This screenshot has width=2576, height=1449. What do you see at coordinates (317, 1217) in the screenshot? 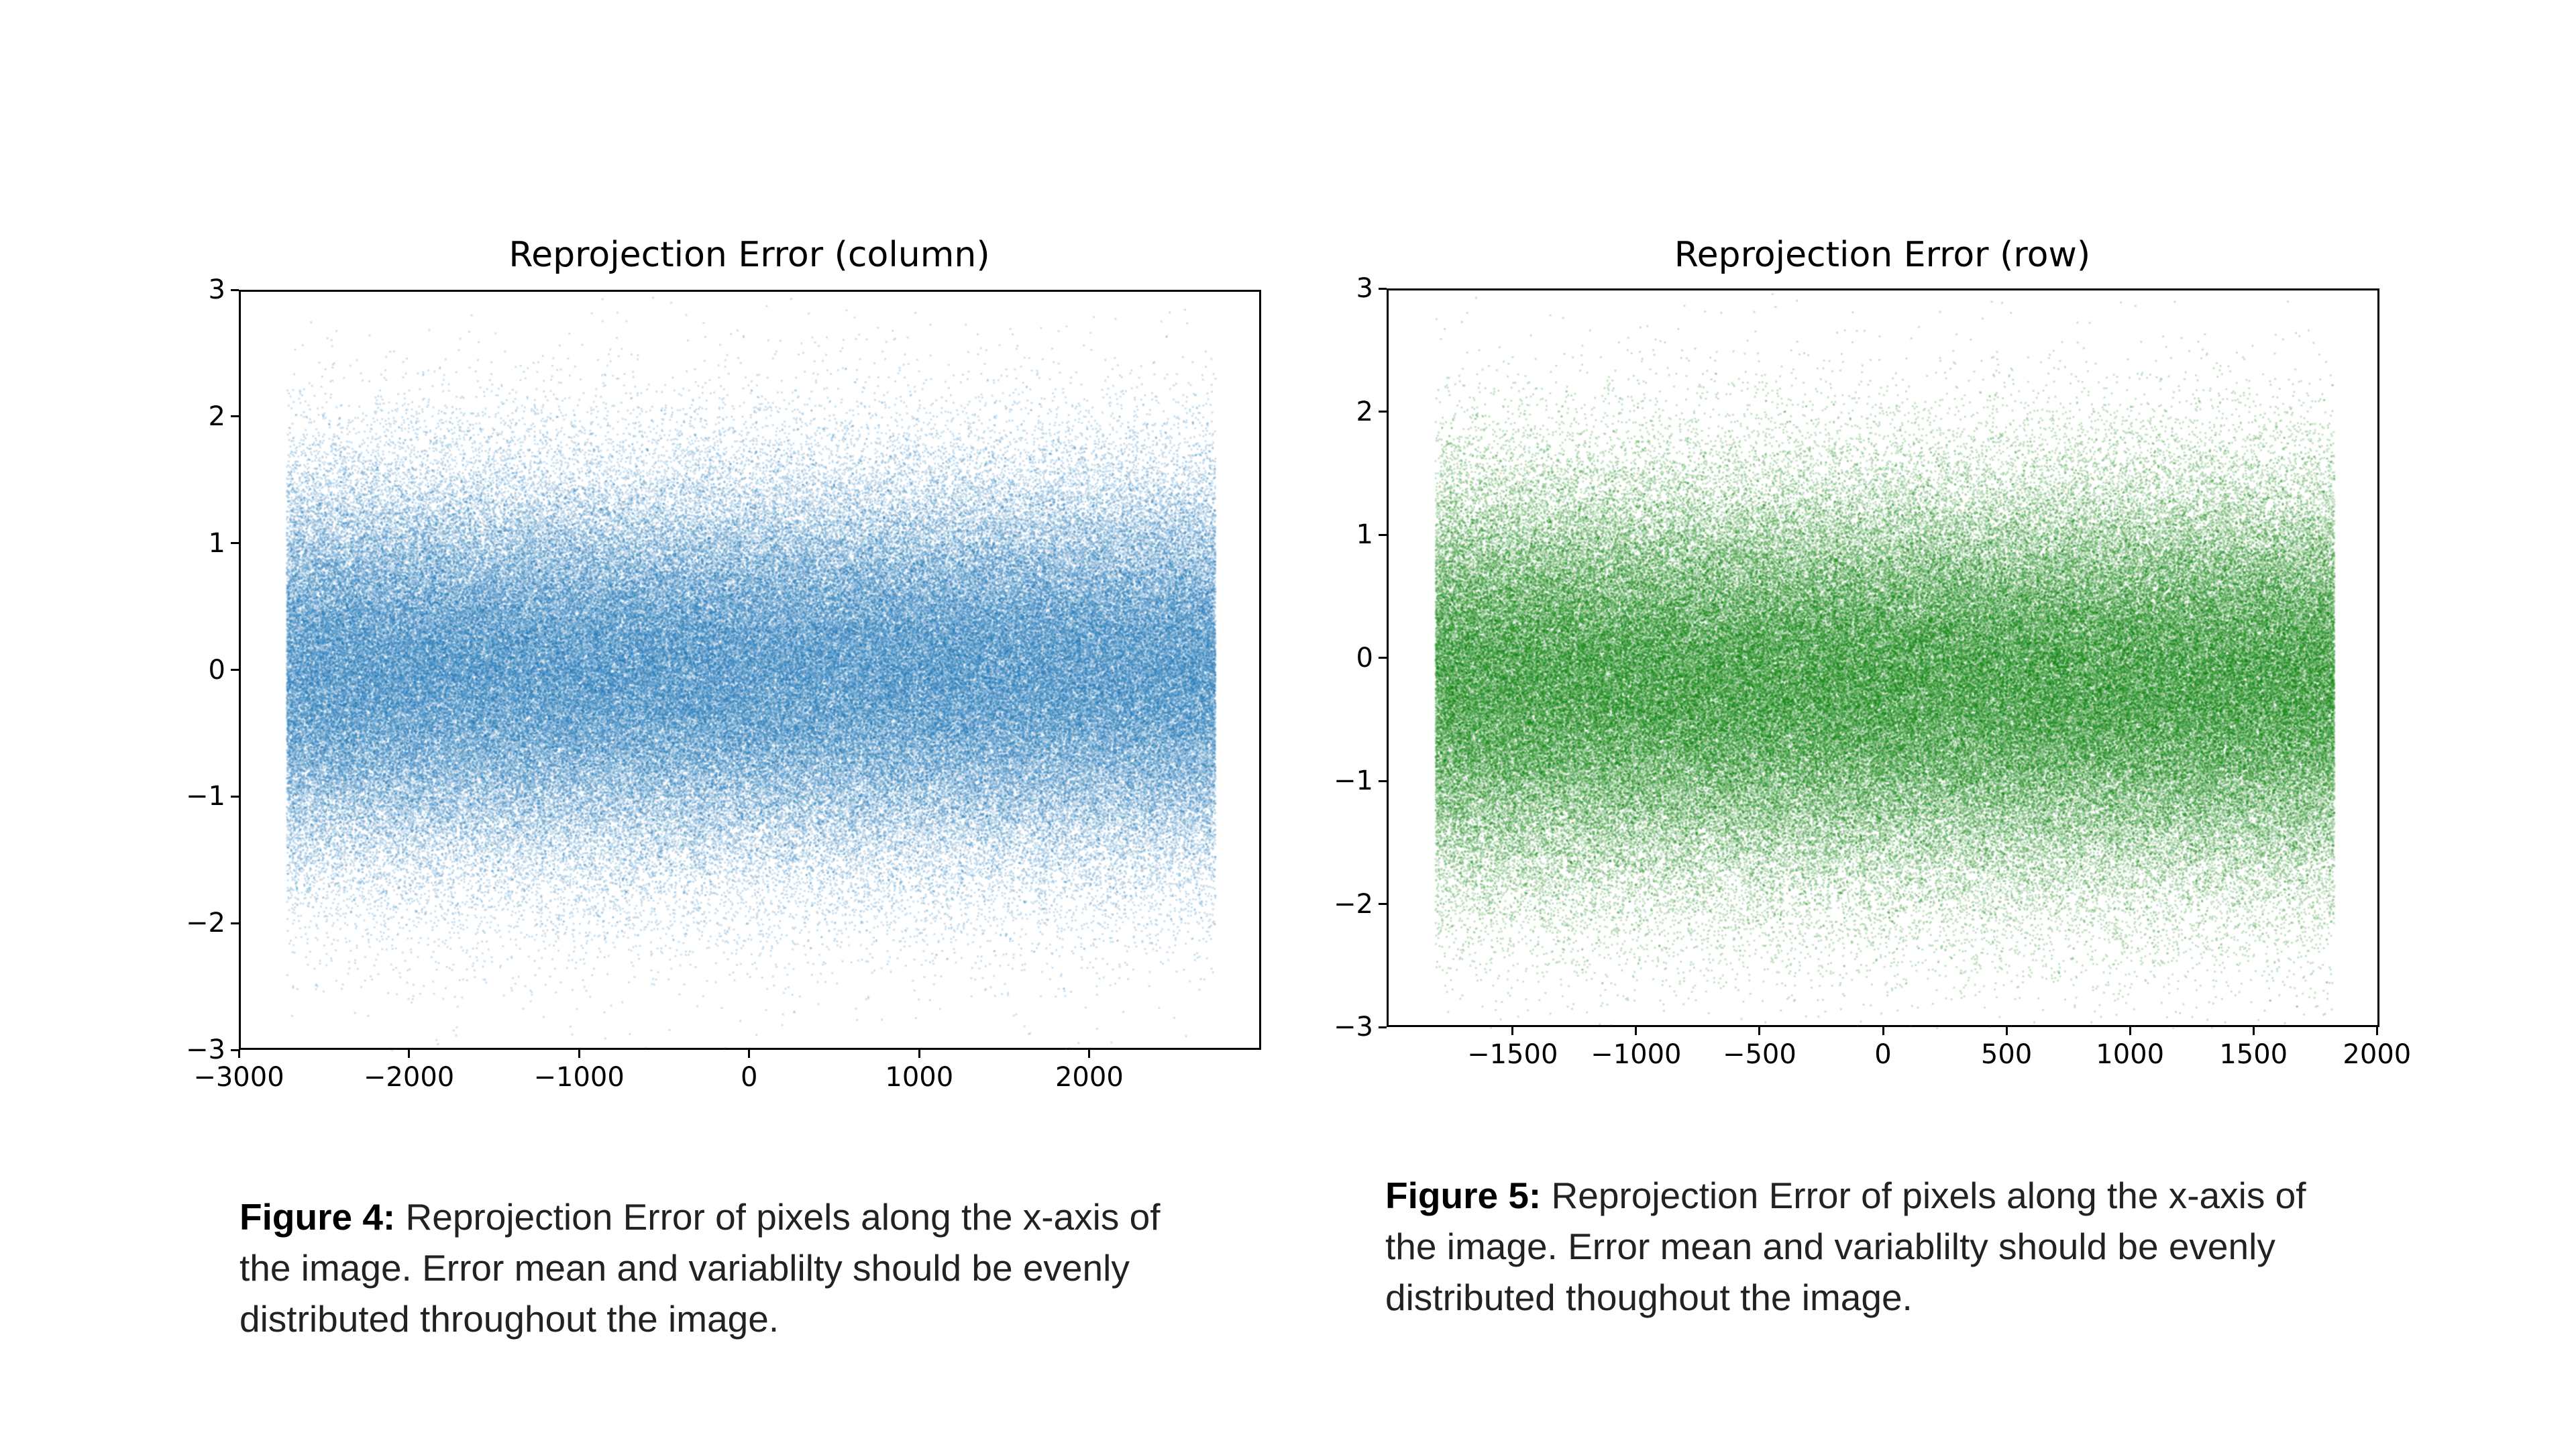
I see `caption-label: Figure 4:` at bounding box center [317, 1217].